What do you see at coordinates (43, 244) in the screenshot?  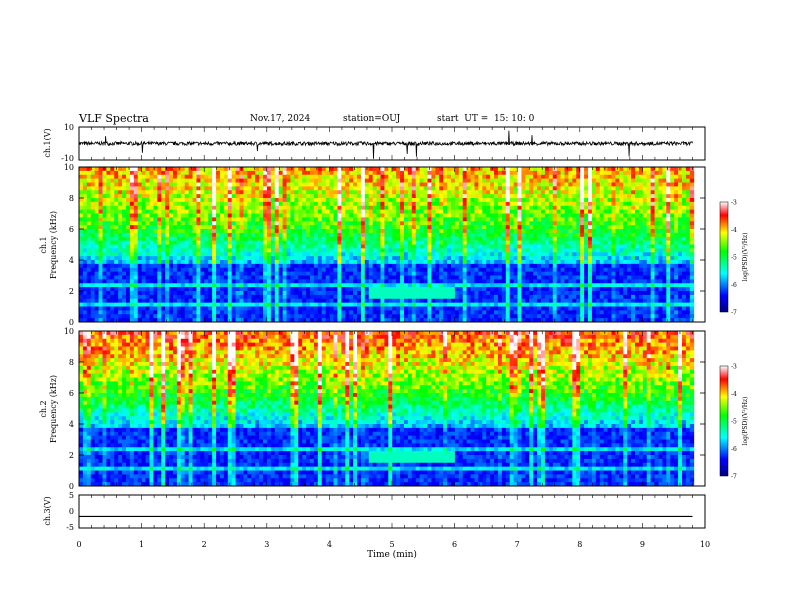 I see `ch1-ylabel-channel: ch.1` at bounding box center [43, 244].